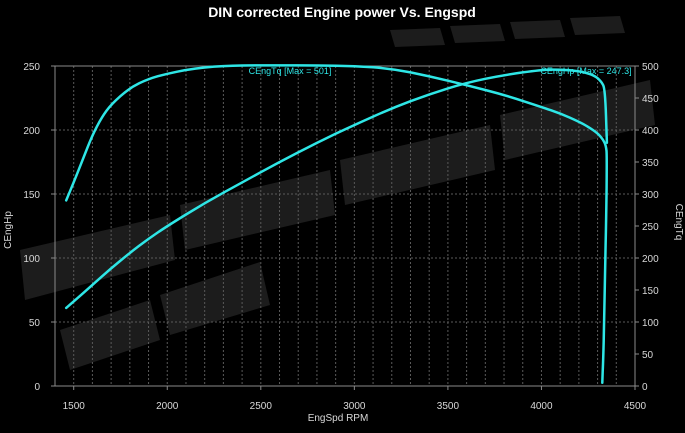 The image size is (685, 433). Describe the element at coordinates (8, 230) in the screenshot. I see `y-axis-label-left: CEngHp` at that location.